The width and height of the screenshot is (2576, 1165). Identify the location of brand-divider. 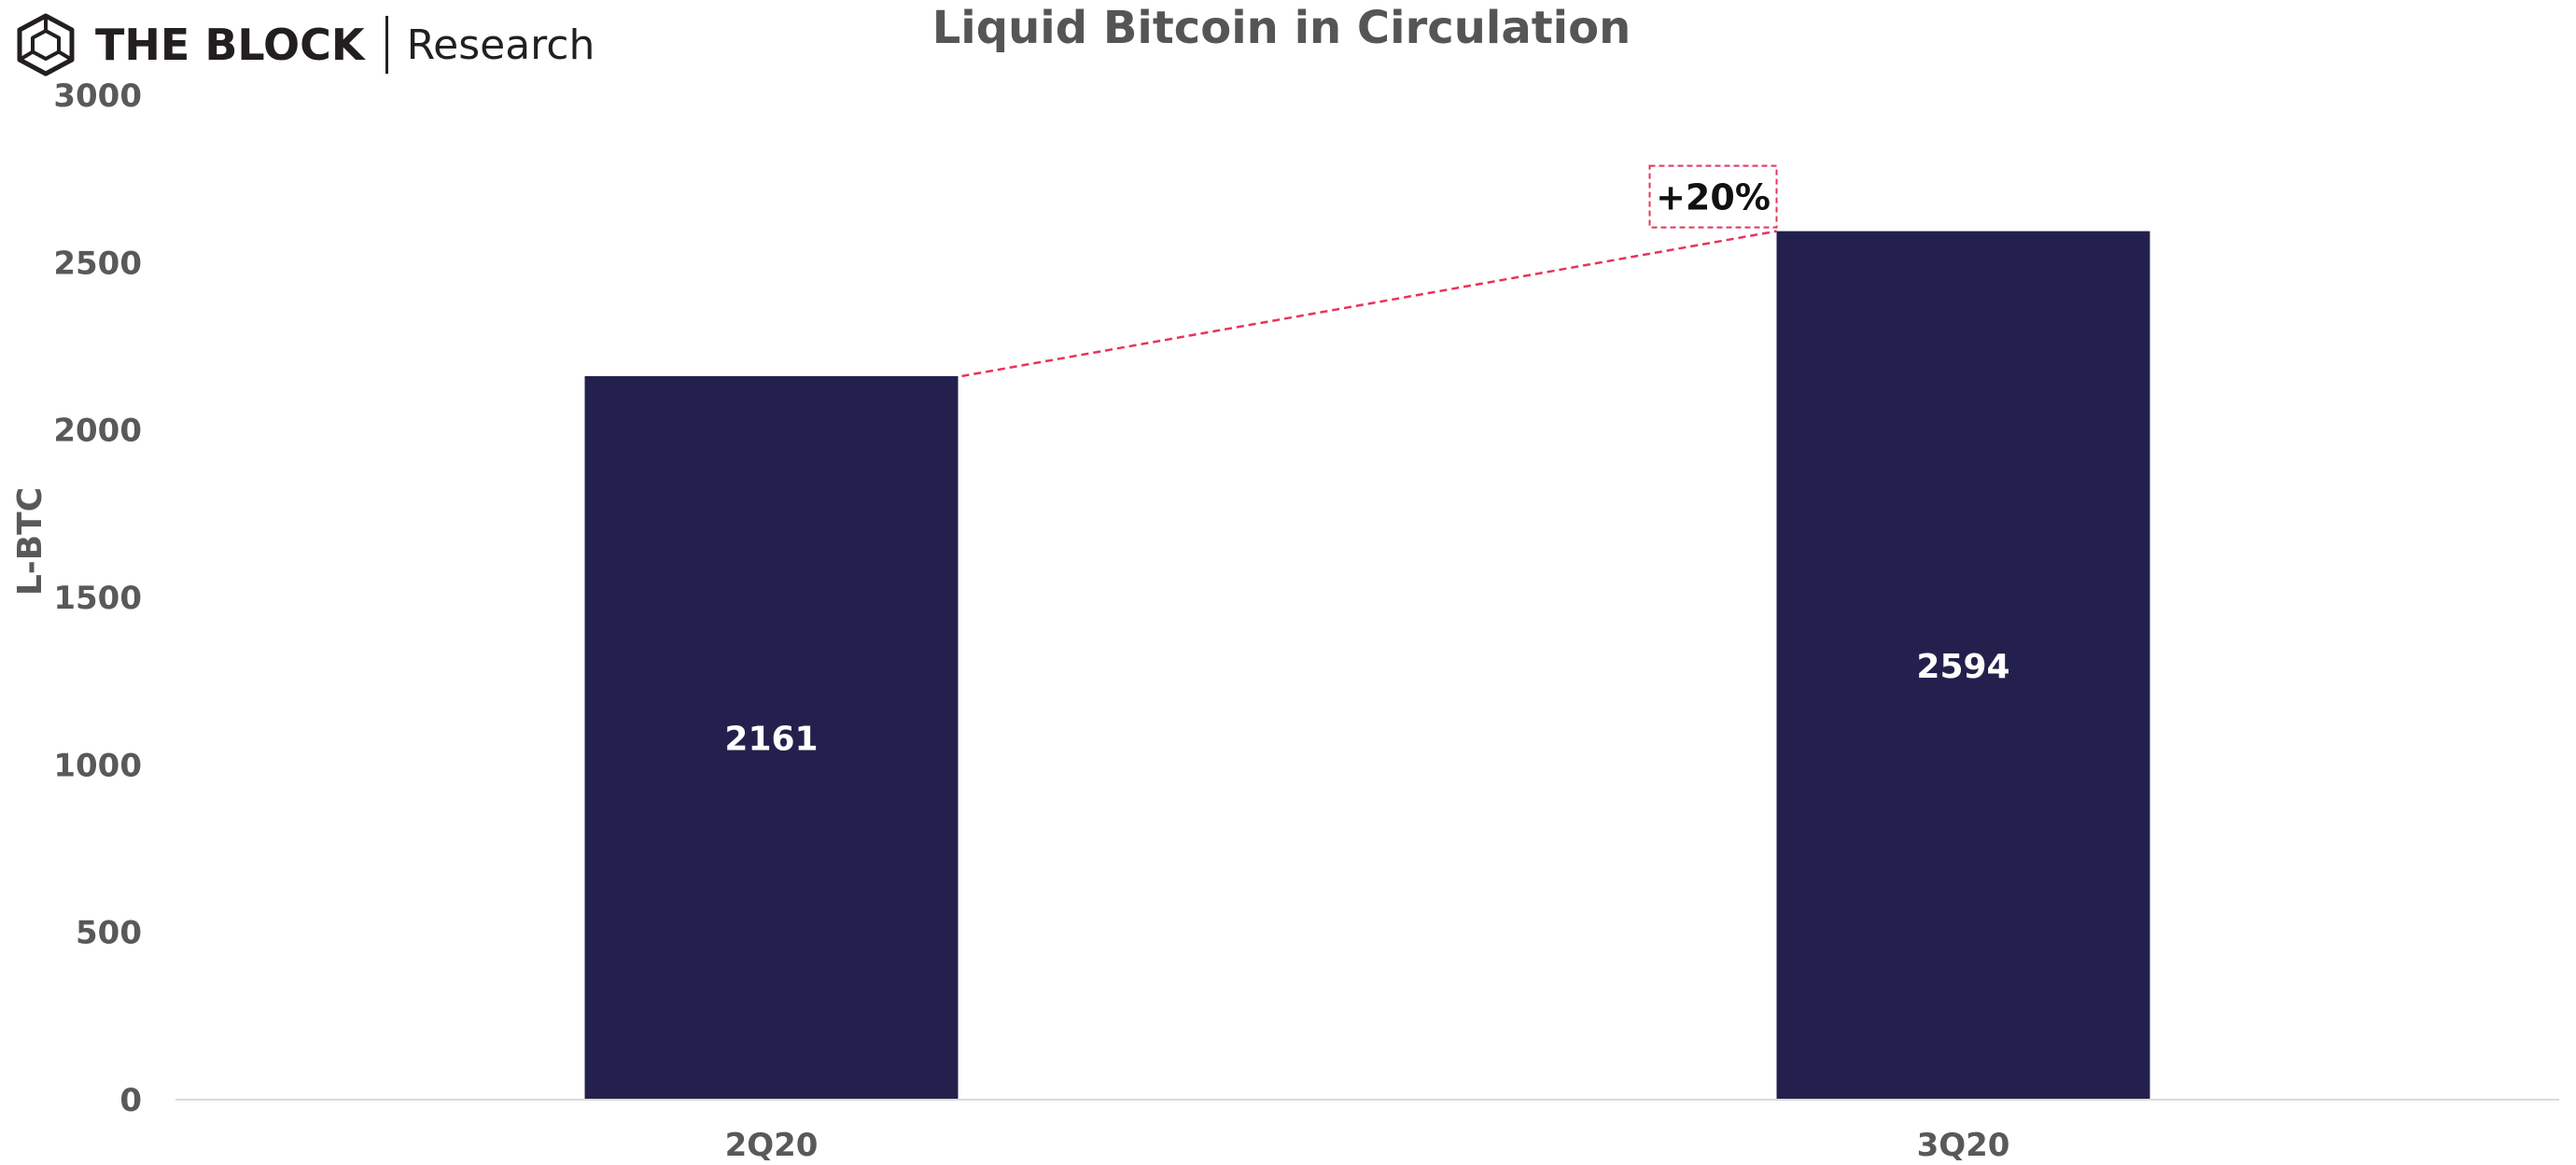
(386, 45).